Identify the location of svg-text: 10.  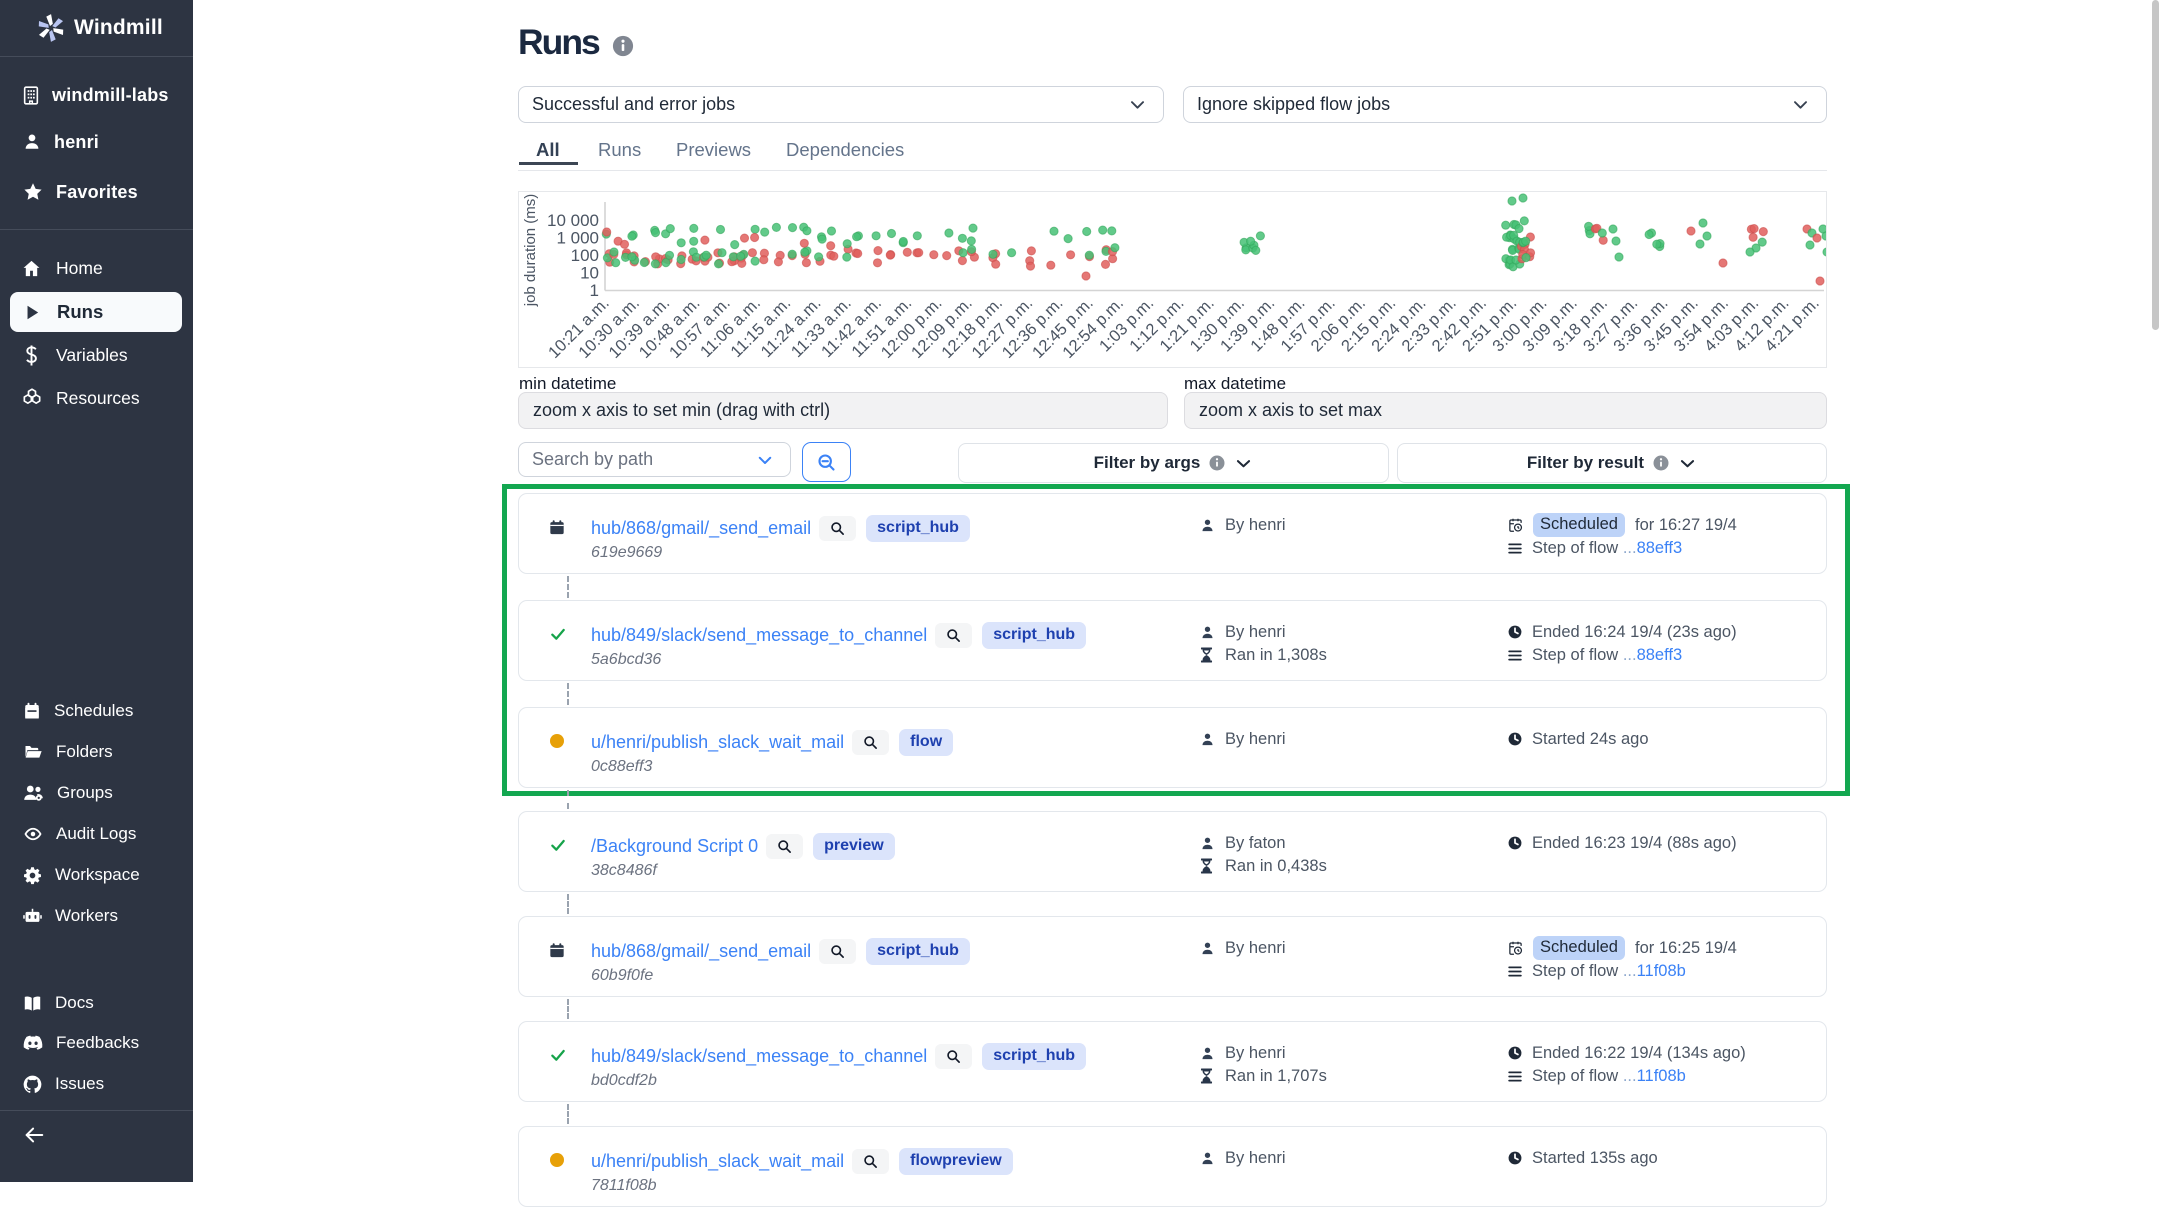
(589, 273).